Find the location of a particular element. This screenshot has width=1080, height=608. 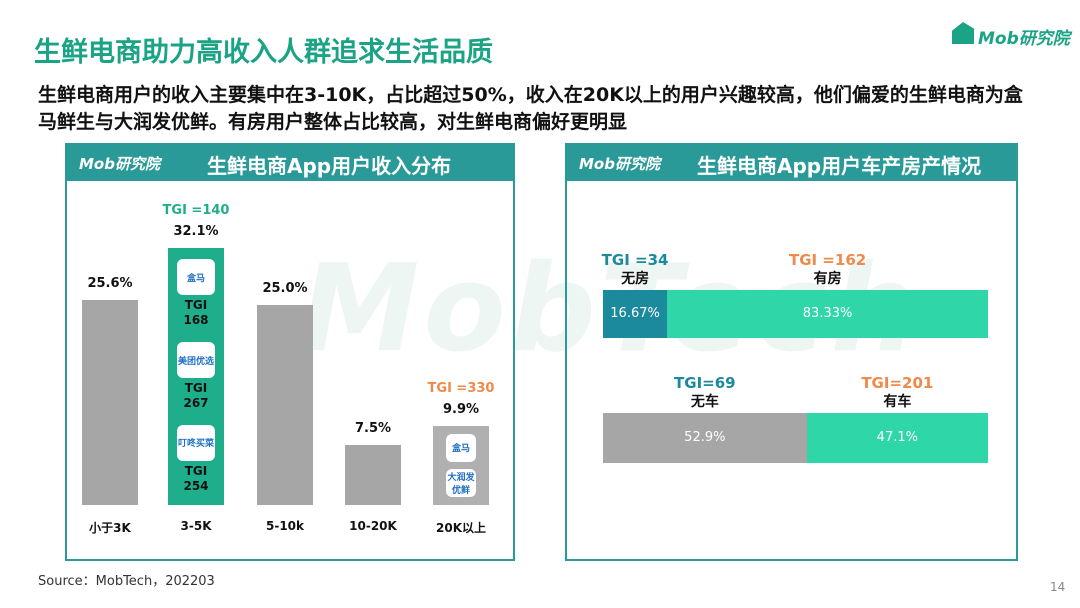

app-block: 叮咚买菜 TGI 254 is located at coordinates (196, 459).